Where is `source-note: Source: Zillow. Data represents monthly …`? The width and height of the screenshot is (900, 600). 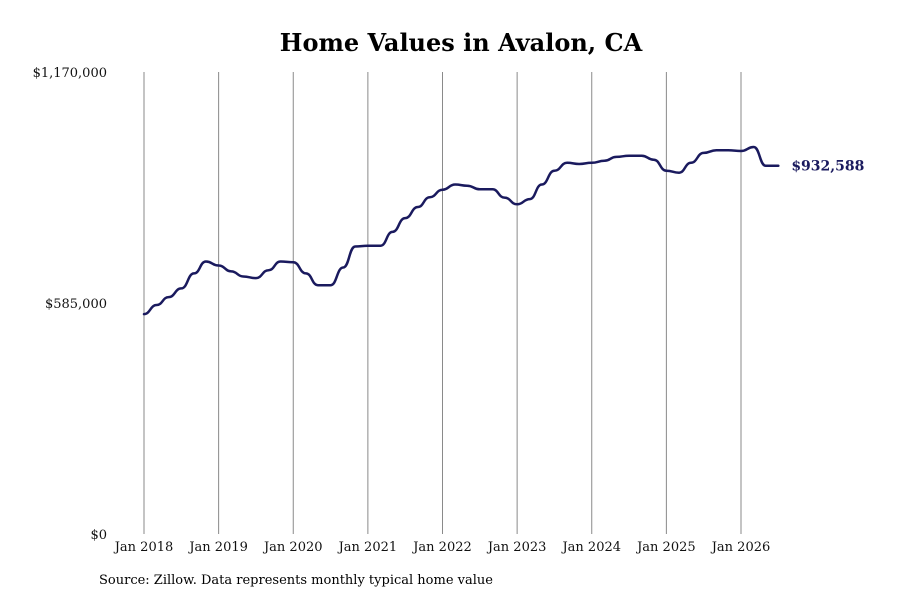 source-note: Source: Zillow. Data represents monthly … is located at coordinates (296, 580).